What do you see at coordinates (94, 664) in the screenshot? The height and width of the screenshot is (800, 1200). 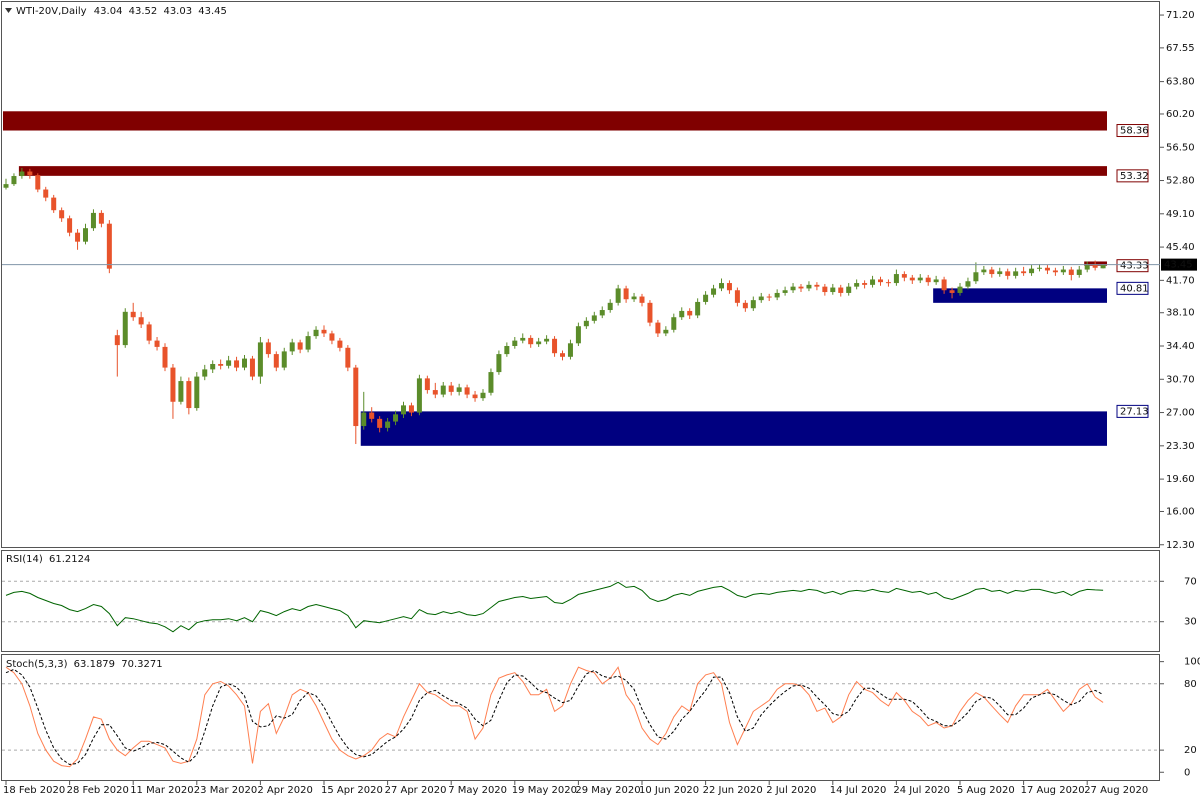 I see `stoch-main-value: 63.1879` at bounding box center [94, 664].